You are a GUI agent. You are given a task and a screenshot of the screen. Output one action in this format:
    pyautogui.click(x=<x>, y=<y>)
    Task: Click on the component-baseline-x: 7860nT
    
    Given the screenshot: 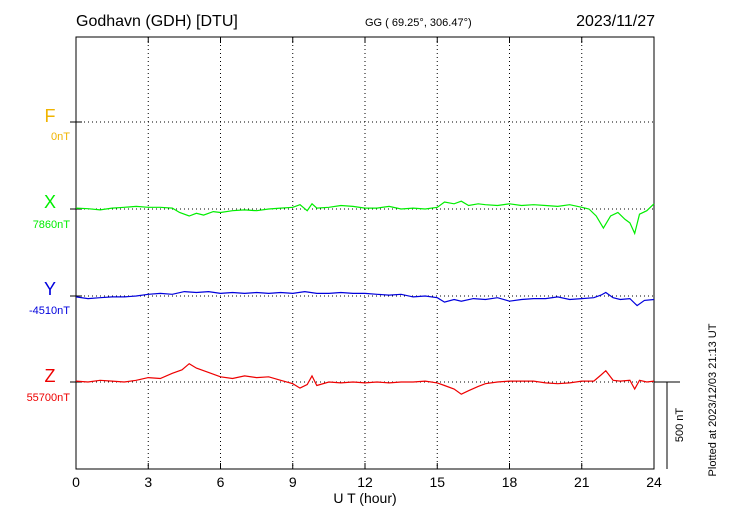 What is the action you would take?
    pyautogui.click(x=52, y=225)
    